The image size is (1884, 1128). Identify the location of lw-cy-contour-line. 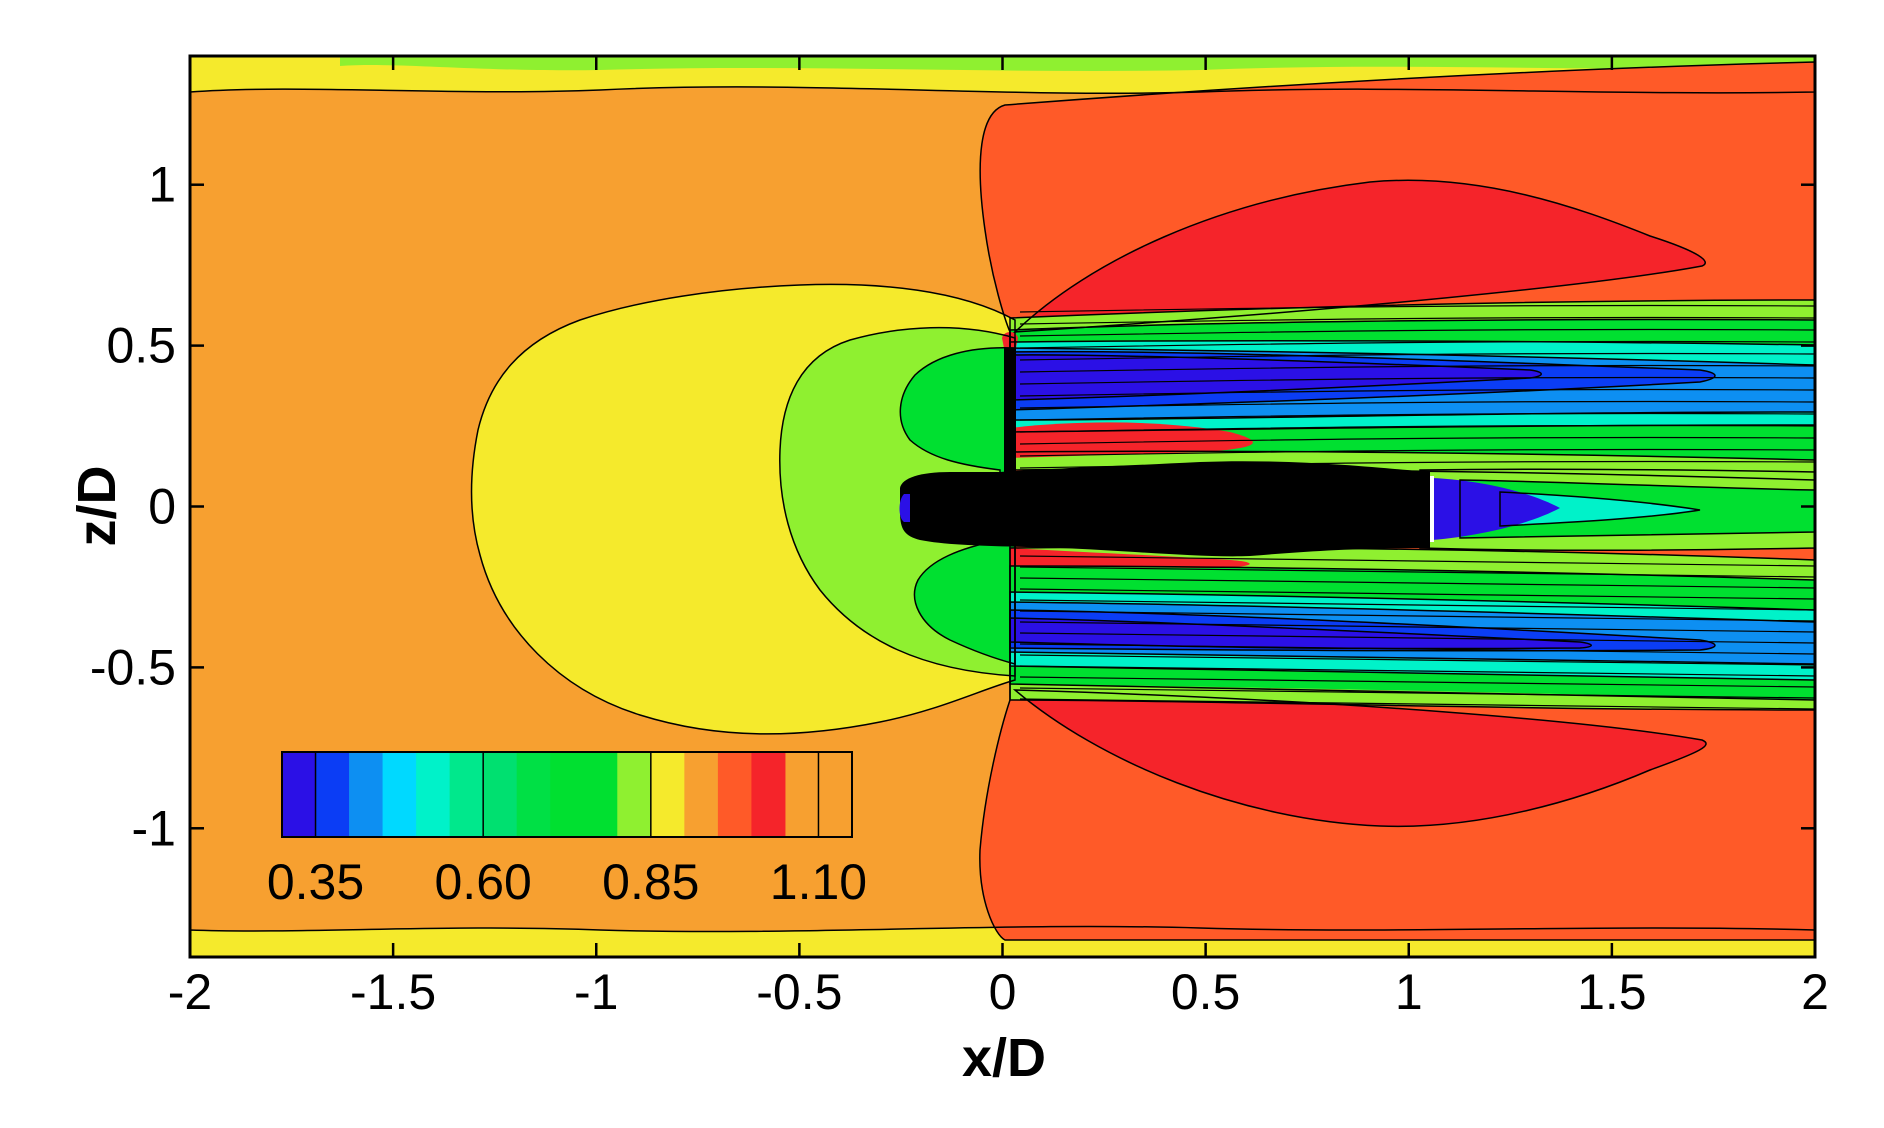
(1412, 636).